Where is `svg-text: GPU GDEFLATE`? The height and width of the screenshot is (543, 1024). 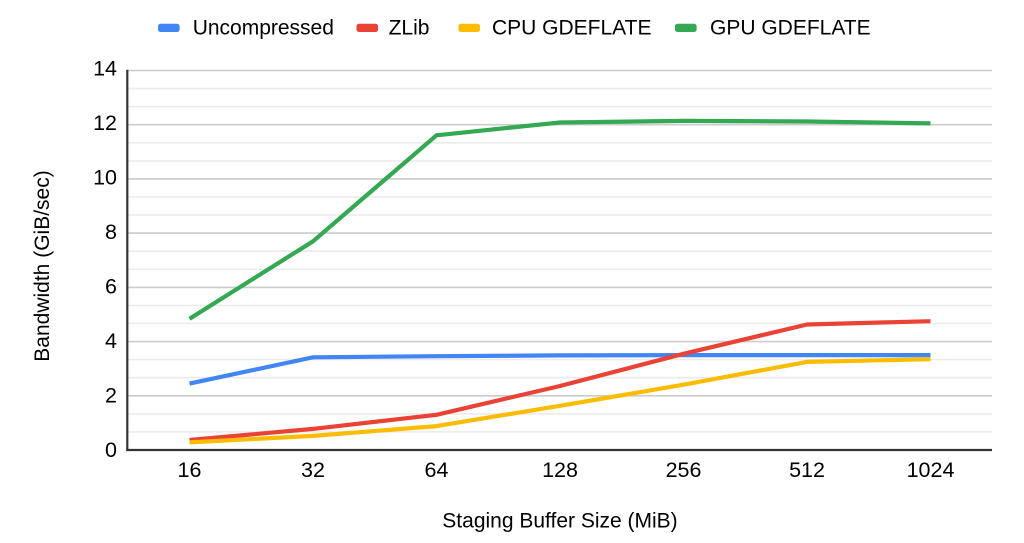 svg-text: GPU GDEFLATE is located at coordinates (790, 27).